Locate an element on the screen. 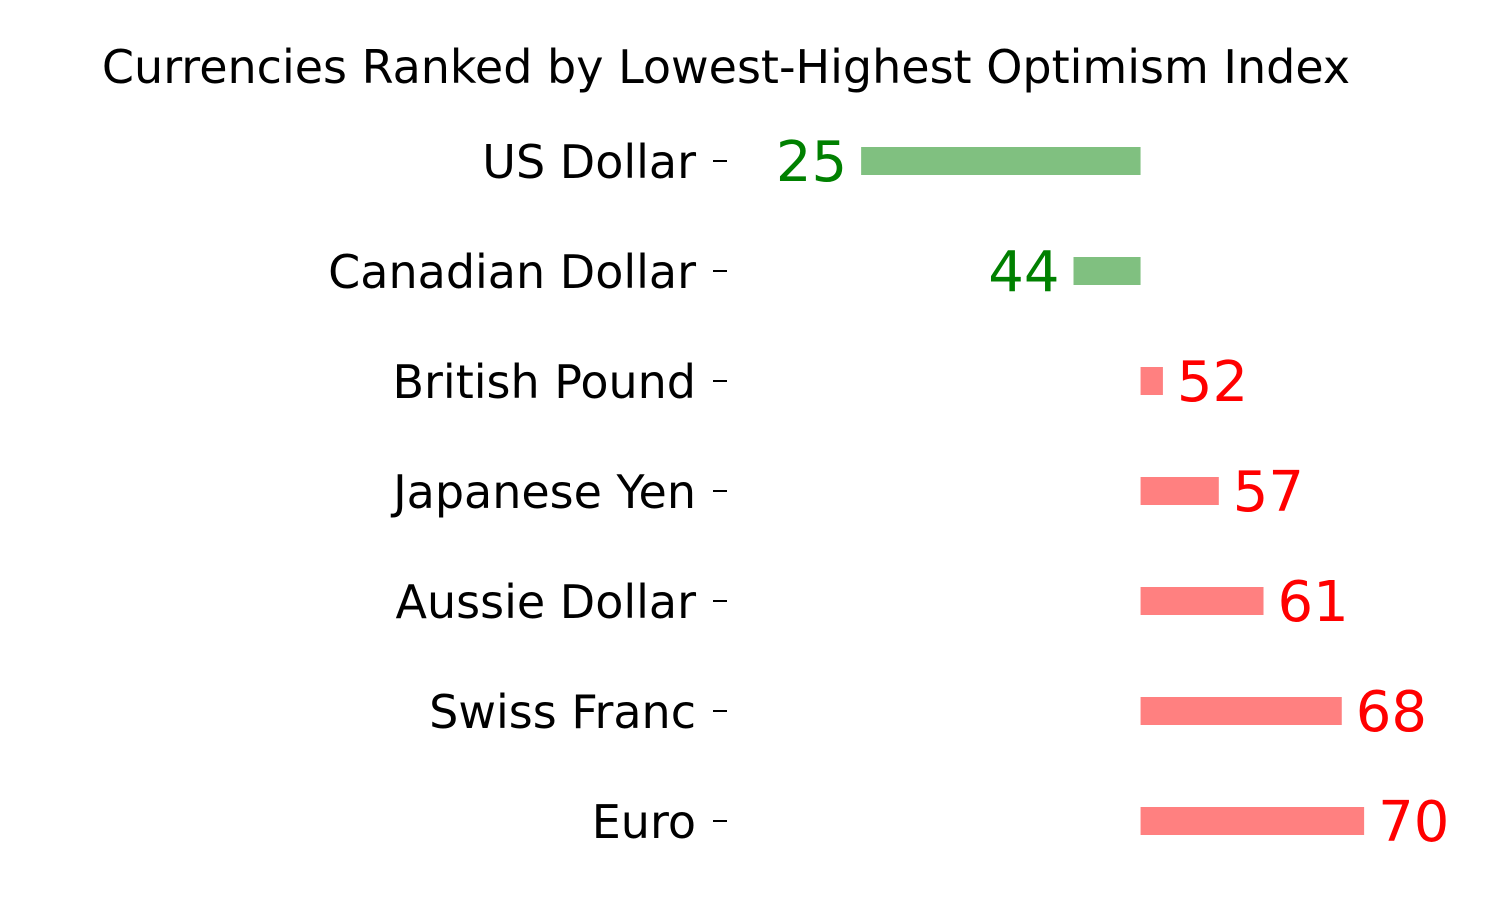  bar-us-dollar is located at coordinates (1001, 161).